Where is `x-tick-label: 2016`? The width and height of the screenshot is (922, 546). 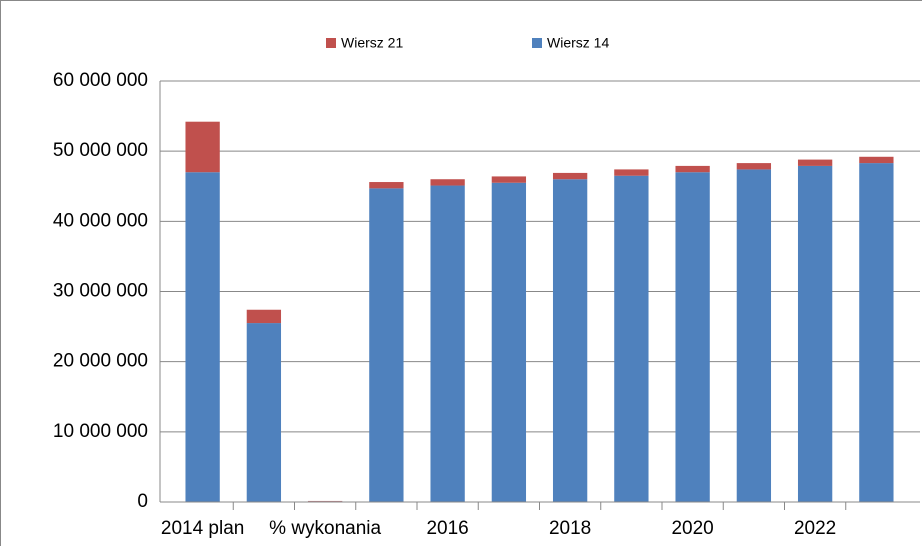
x-tick-label: 2016 is located at coordinates (447, 528).